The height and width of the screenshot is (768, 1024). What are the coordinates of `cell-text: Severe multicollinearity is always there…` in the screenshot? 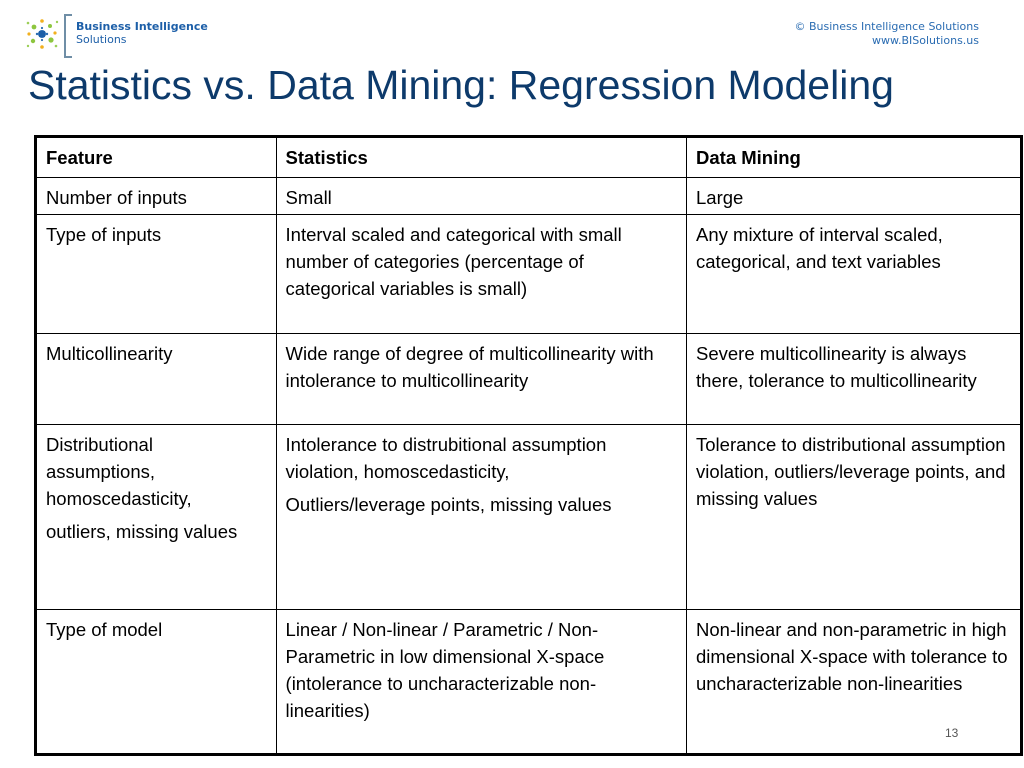 It's located at (836, 367).